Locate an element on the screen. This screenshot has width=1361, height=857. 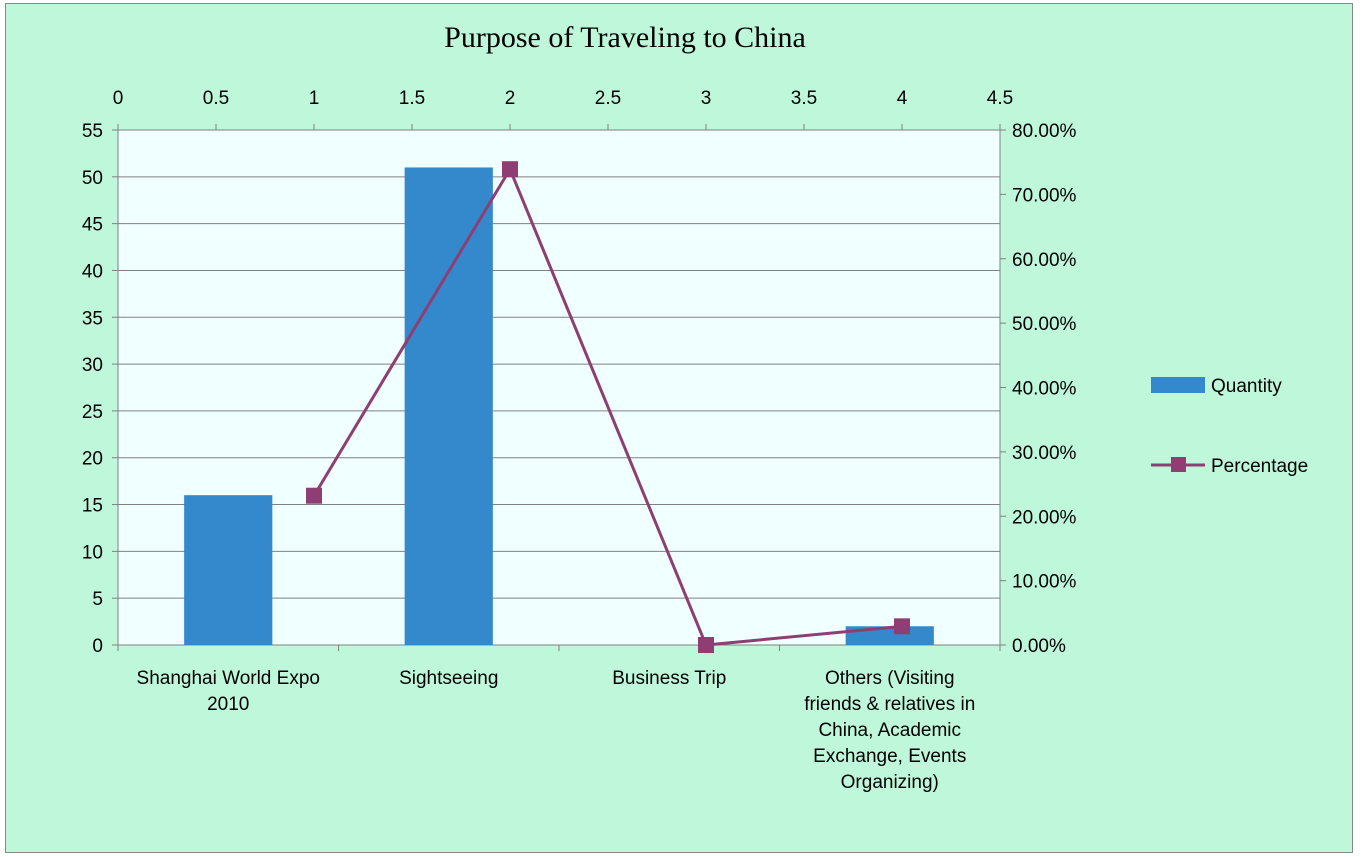
y-left-tick-label: 25 is located at coordinates (92, 412).